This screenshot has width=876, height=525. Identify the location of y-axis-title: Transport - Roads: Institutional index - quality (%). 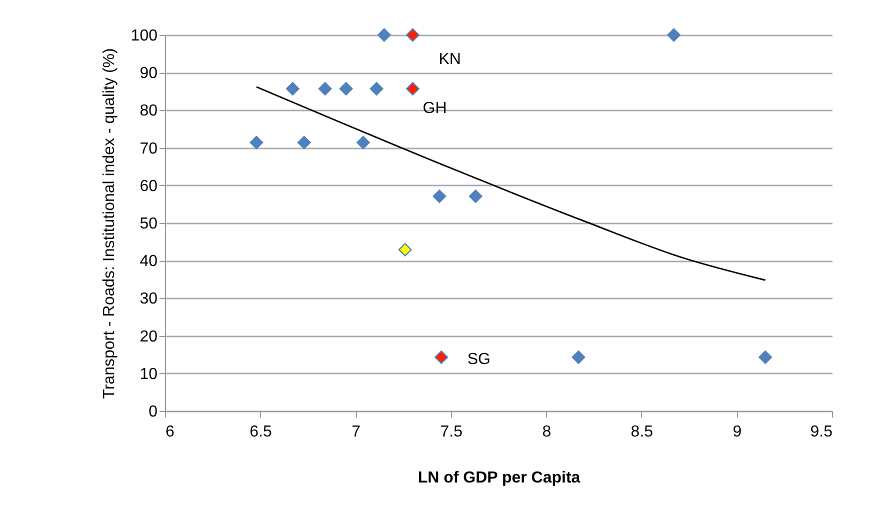
(109, 223).